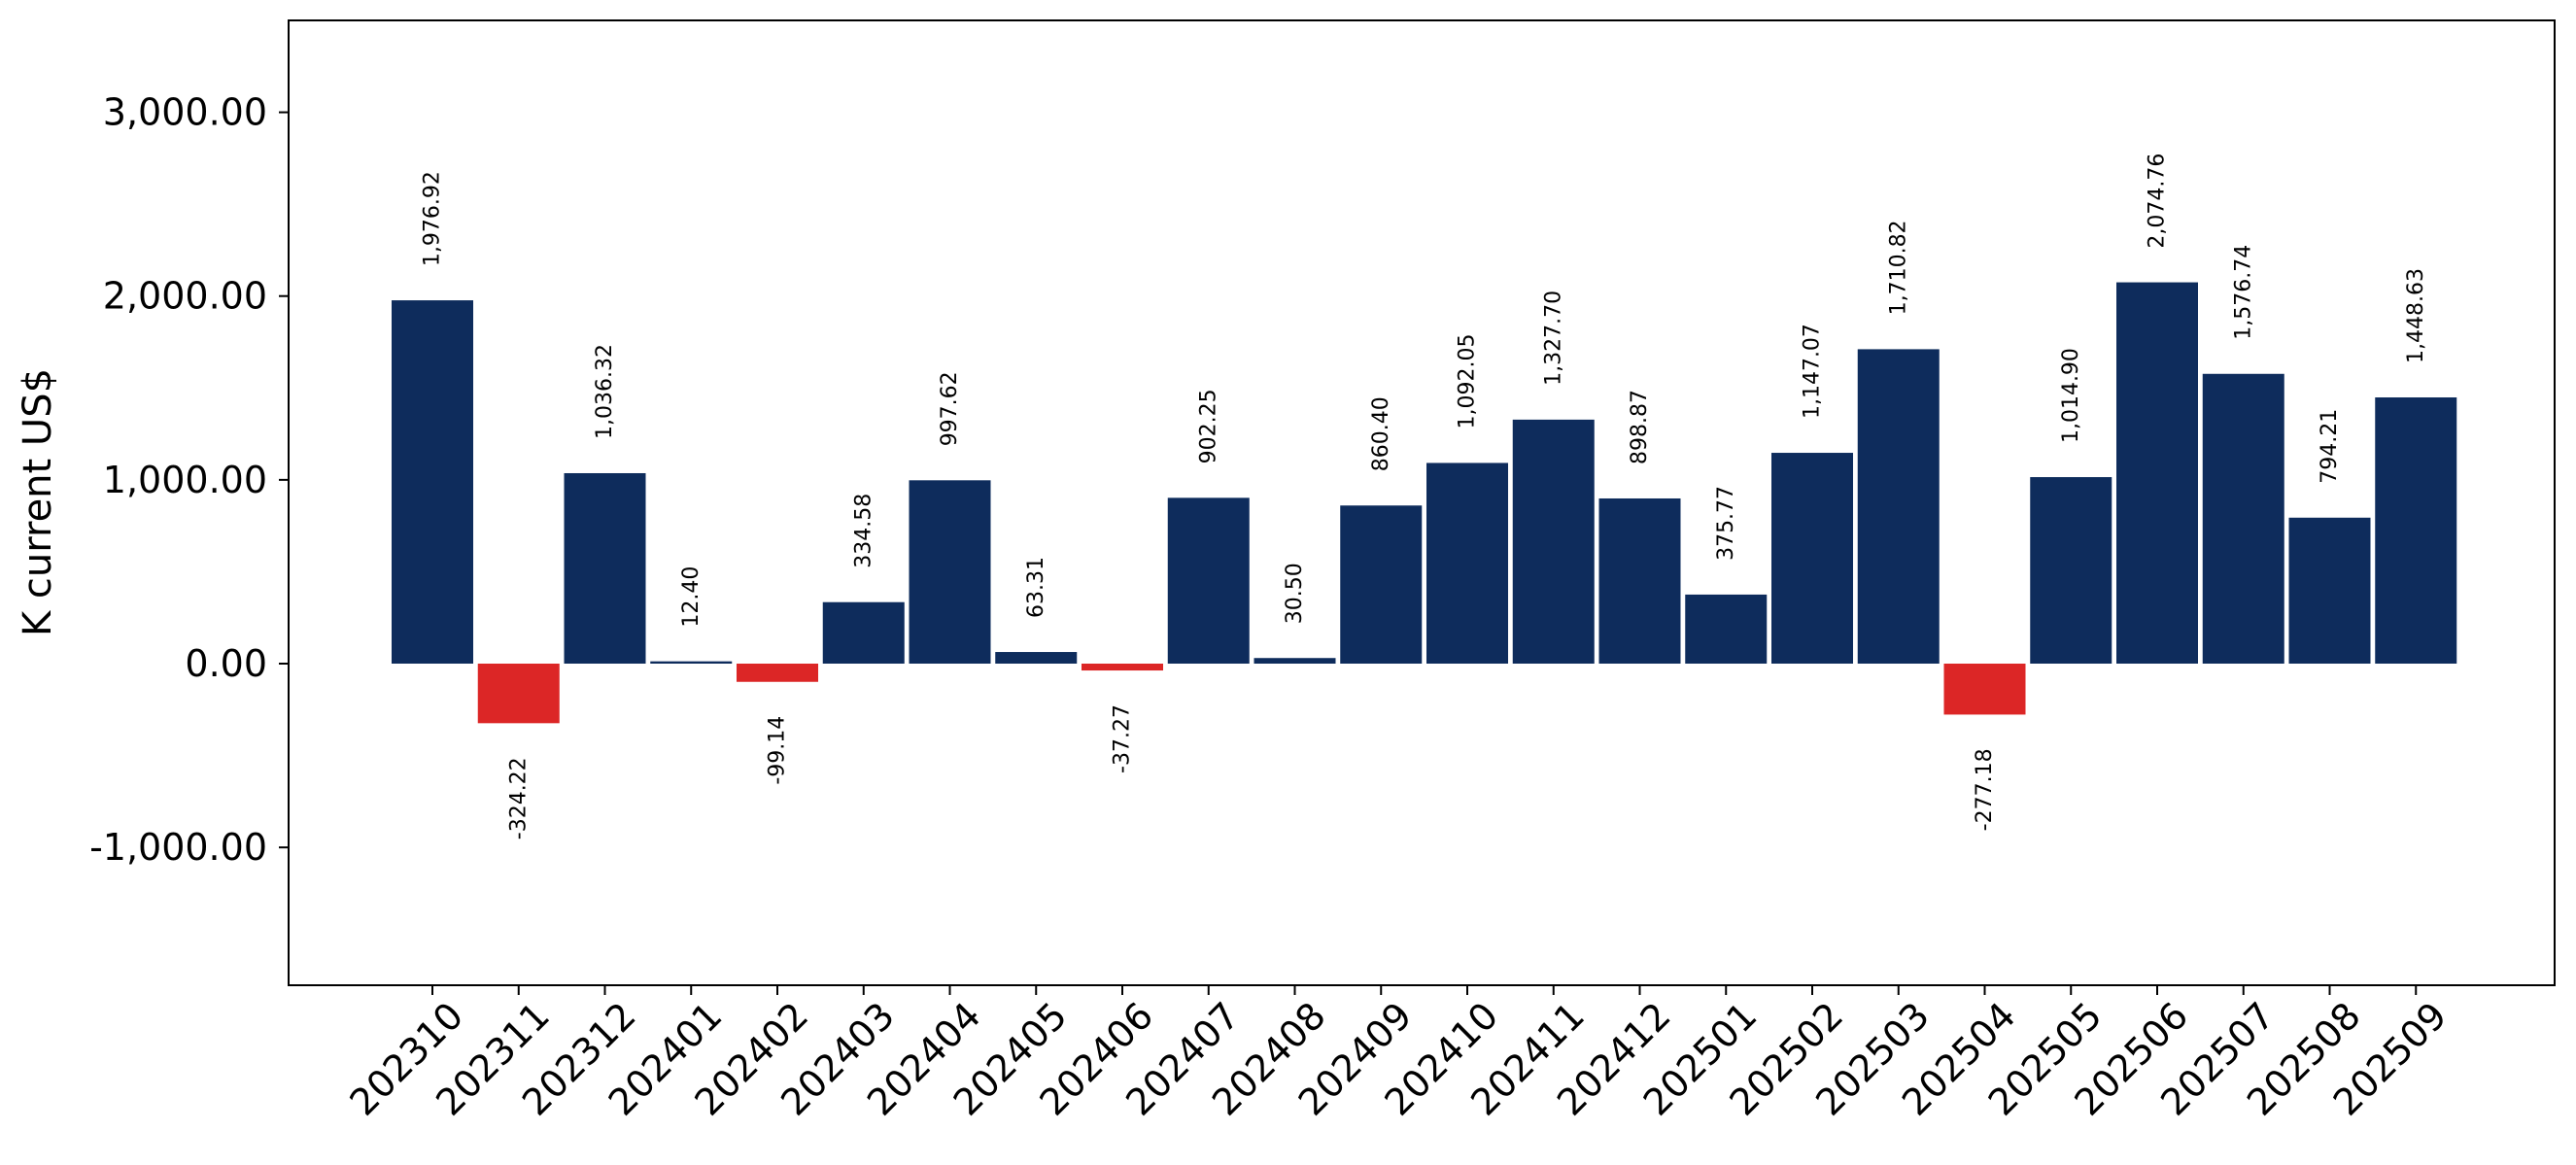 The image size is (2576, 1165). What do you see at coordinates (2243, 292) in the screenshot?
I see `data-label-202507: 1,576.74` at bounding box center [2243, 292].